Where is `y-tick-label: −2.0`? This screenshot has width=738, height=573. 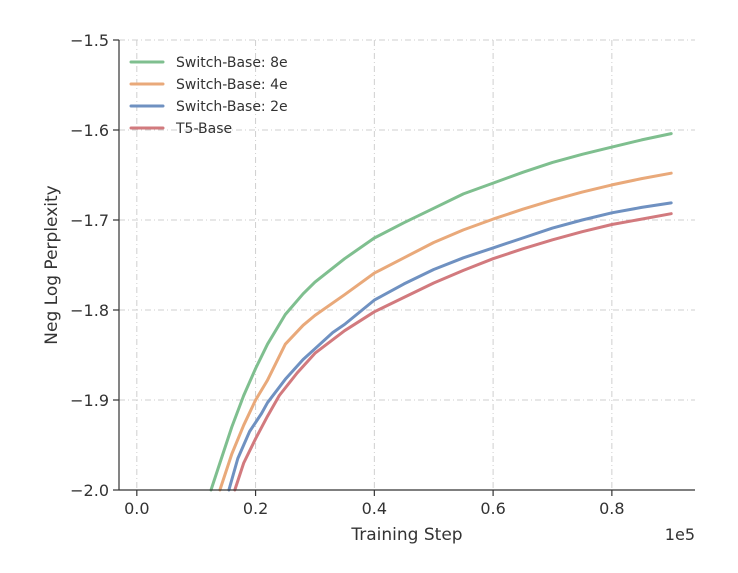 y-tick-label: −2.0 is located at coordinates (89, 490).